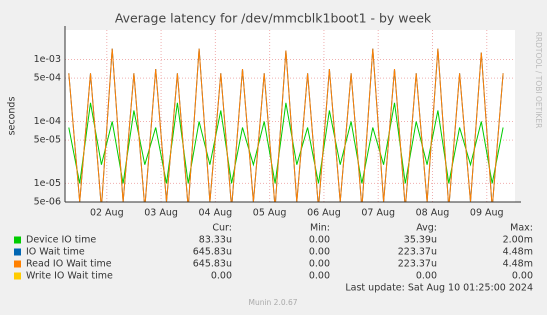  What do you see at coordinates (426, 228) in the screenshot?
I see `legend-header: Avg:` at bounding box center [426, 228].